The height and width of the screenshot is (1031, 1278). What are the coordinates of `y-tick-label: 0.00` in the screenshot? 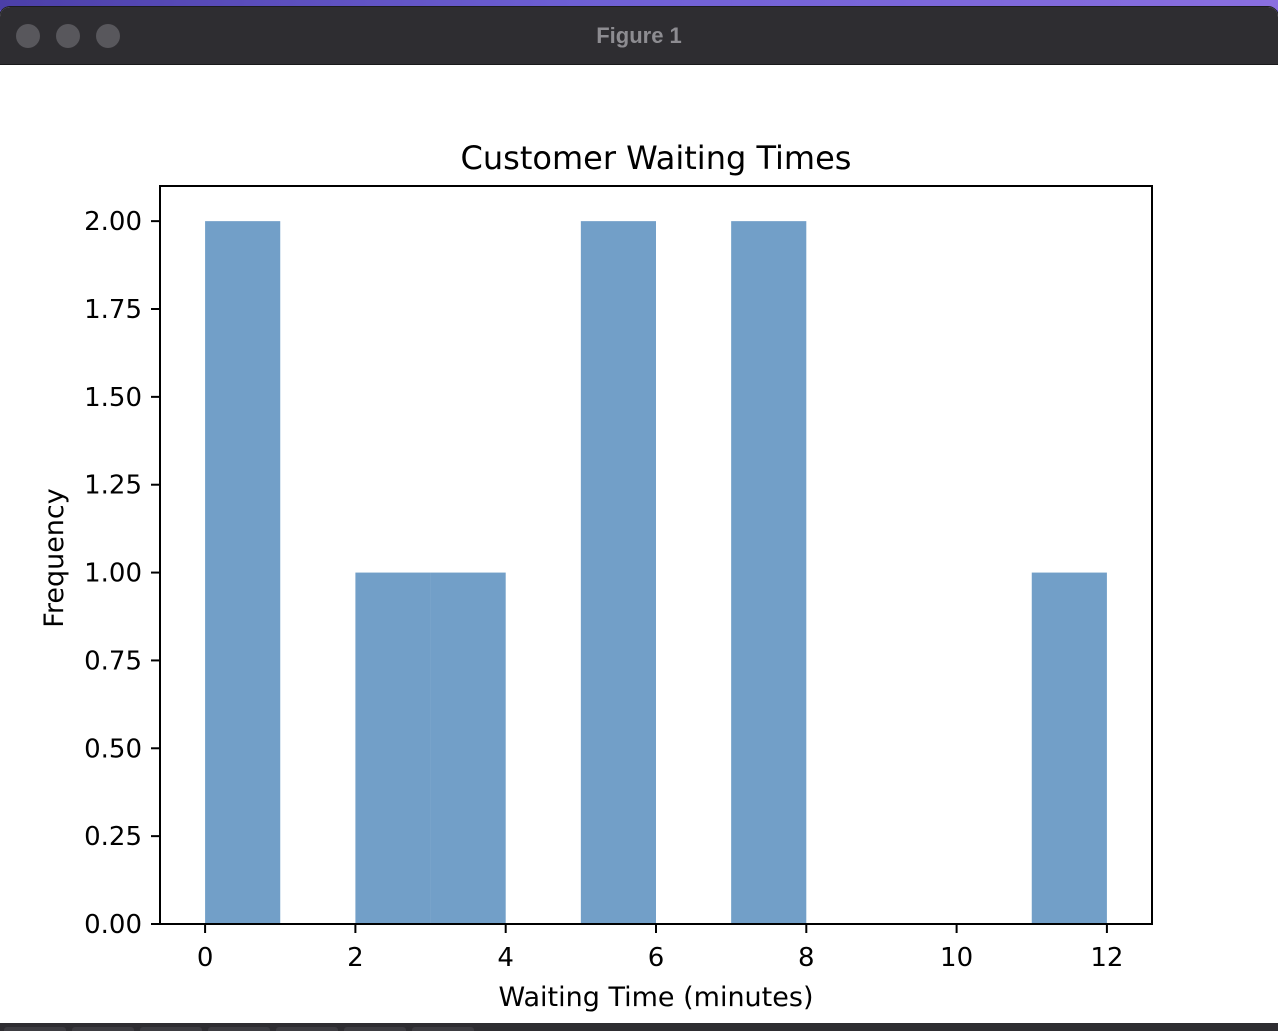 It's located at (113, 925).